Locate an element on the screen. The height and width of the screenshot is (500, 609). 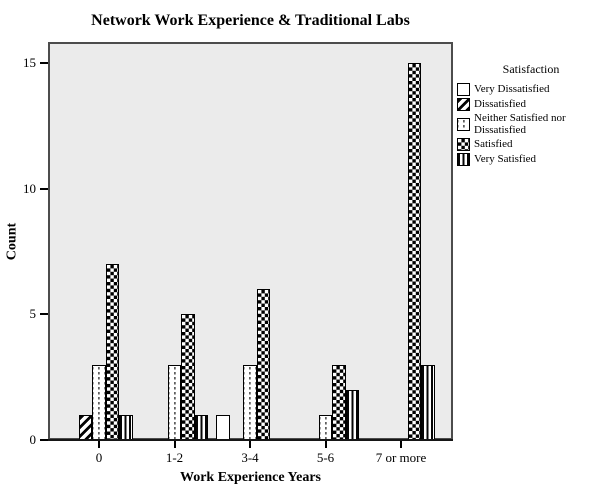
legend-item-label: Satisfied is located at coordinates (493, 143).